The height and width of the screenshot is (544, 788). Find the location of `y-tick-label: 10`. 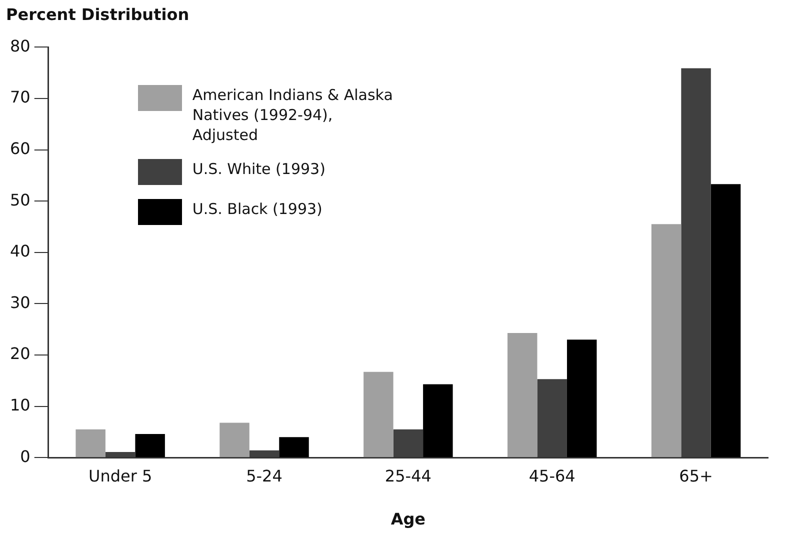

y-tick-label: 10 is located at coordinates (20, 404).